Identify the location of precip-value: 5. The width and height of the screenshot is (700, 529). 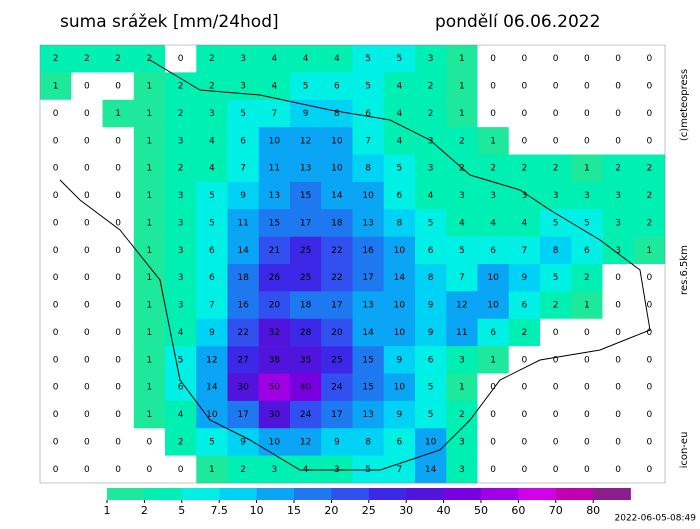
(243, 114).